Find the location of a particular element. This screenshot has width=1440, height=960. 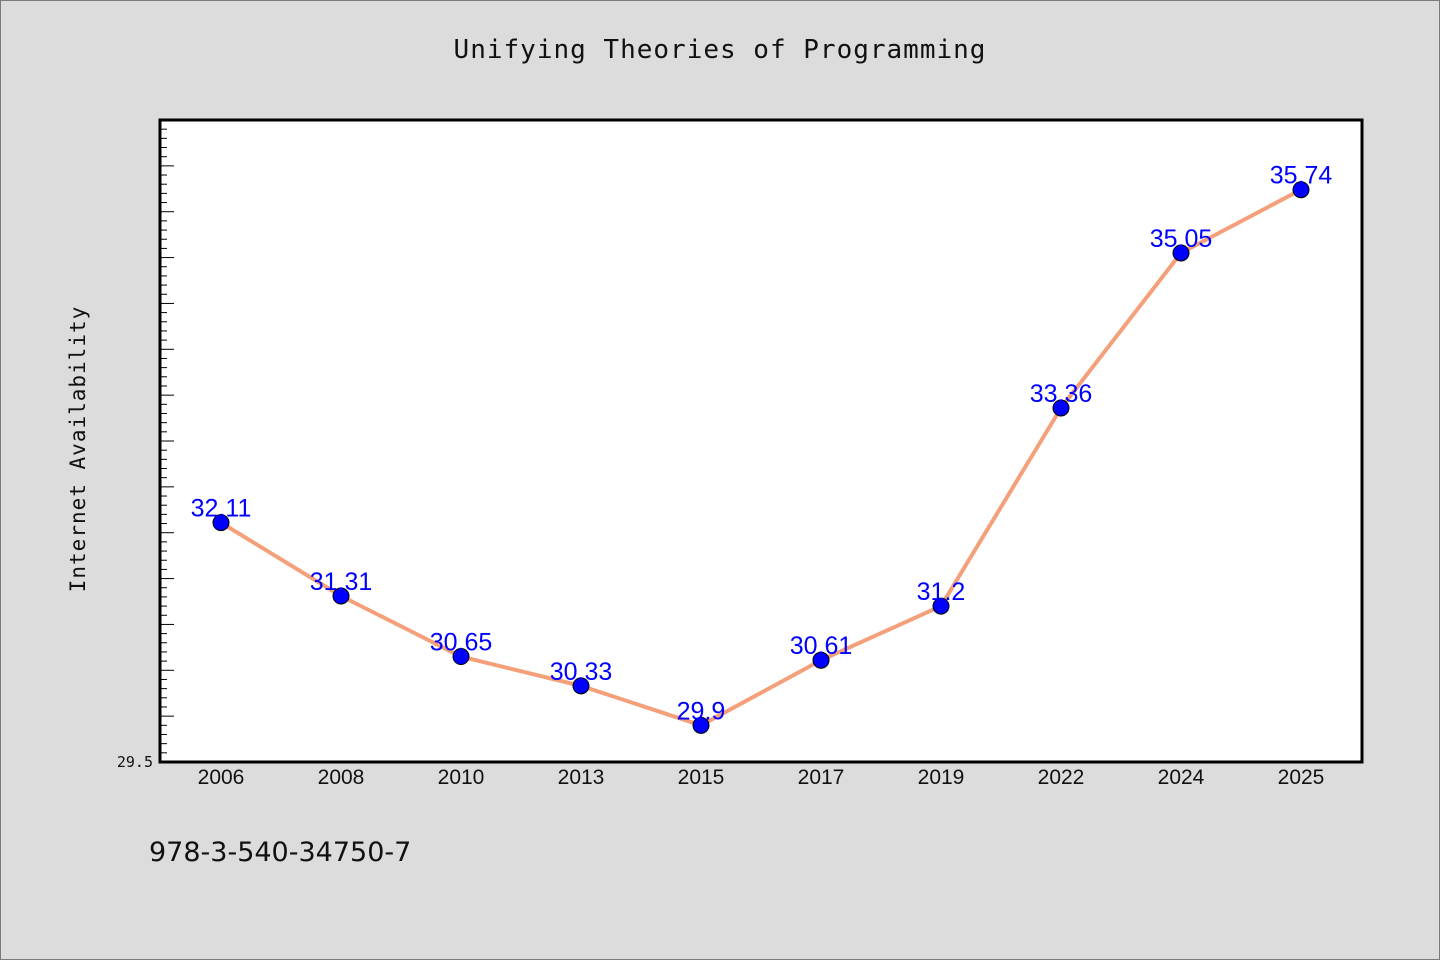

chart-title: Unifying Theories of Programming is located at coordinates (720, 50).